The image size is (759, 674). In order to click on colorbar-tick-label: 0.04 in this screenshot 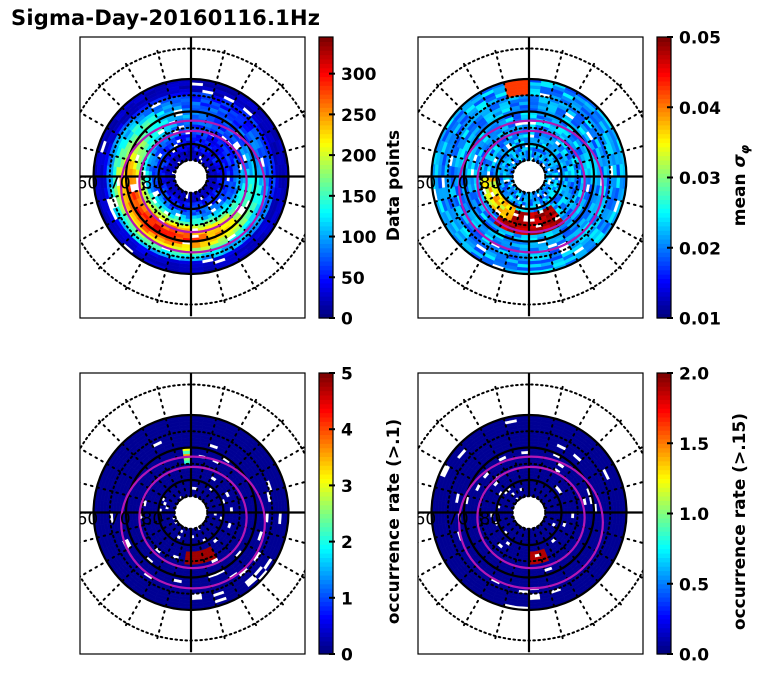, I will do `click(700, 109)`.